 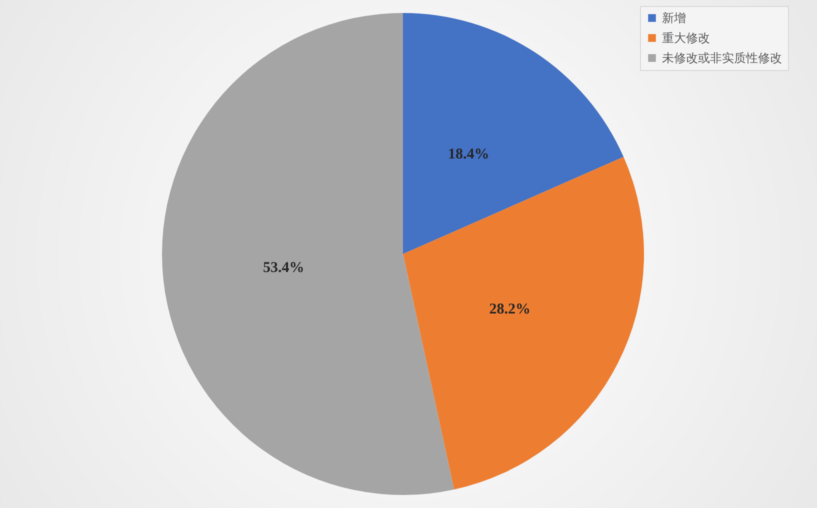 I want to click on legend-label: 重大修改, so click(x=686, y=38).